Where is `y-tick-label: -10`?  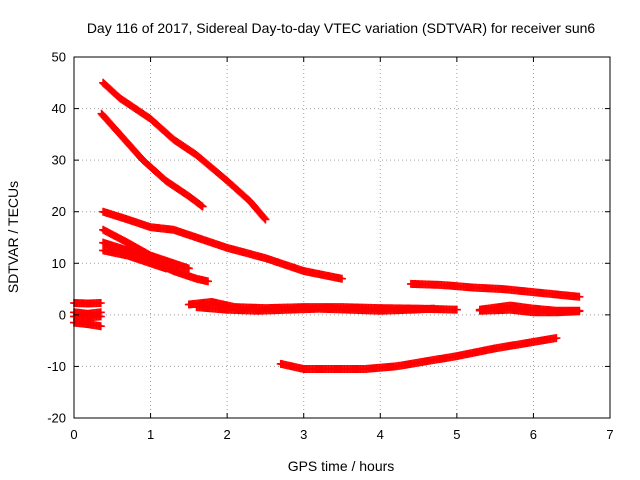 y-tick-label: -10 is located at coordinates (56, 366).